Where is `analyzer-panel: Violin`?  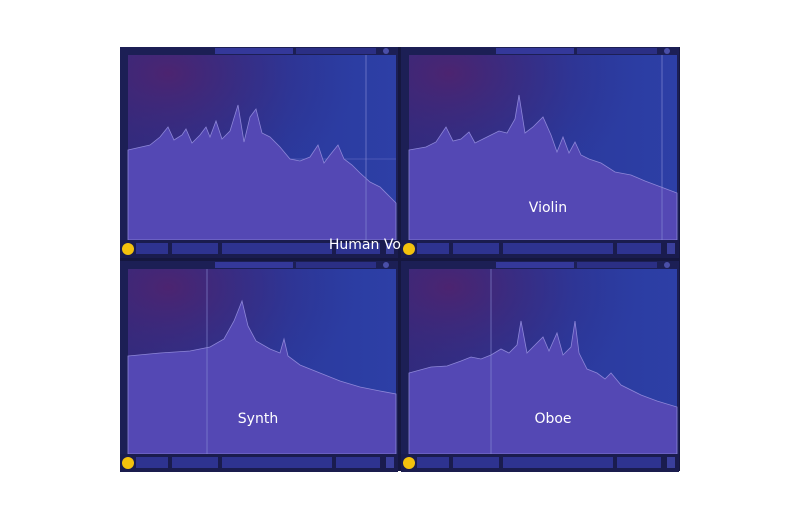
analyzer-panel: Violin is located at coordinates (540, 152).